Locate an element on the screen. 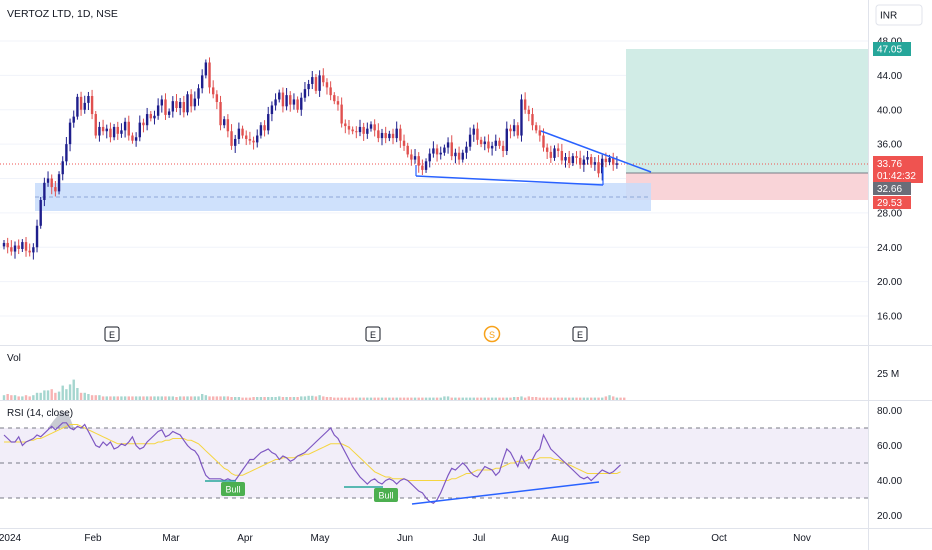 This screenshot has height=550, width=932. resistance-trendline is located at coordinates (596, 151).